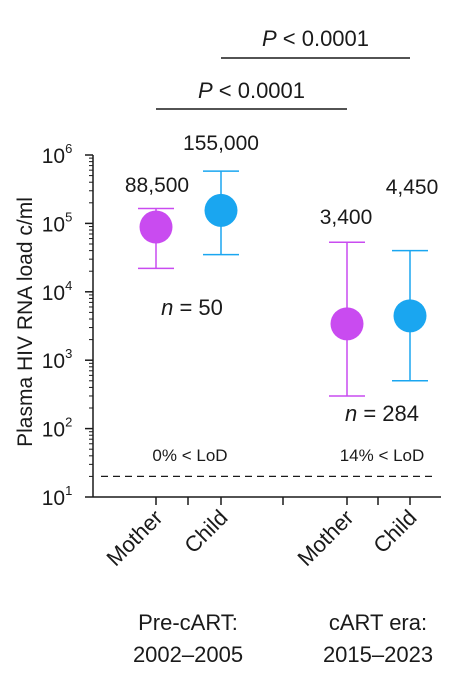 This screenshot has height=678, width=471. Describe the element at coordinates (221, 143) in the screenshot. I see `median-value-label: 155,000` at that location.